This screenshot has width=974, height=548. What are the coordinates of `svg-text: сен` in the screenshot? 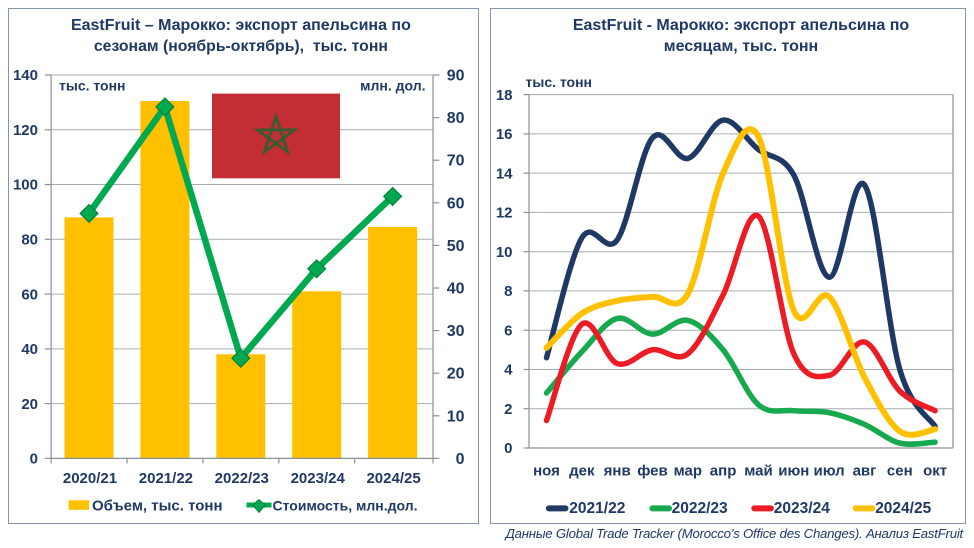 It's located at (899, 470).